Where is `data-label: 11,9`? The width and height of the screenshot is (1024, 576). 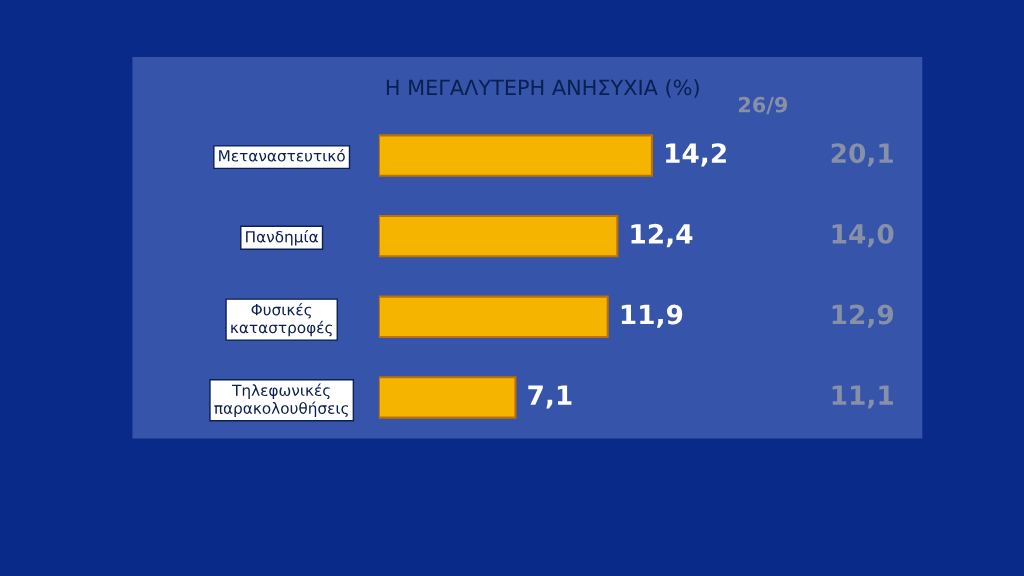 data-label: 11,9 is located at coordinates (652, 316).